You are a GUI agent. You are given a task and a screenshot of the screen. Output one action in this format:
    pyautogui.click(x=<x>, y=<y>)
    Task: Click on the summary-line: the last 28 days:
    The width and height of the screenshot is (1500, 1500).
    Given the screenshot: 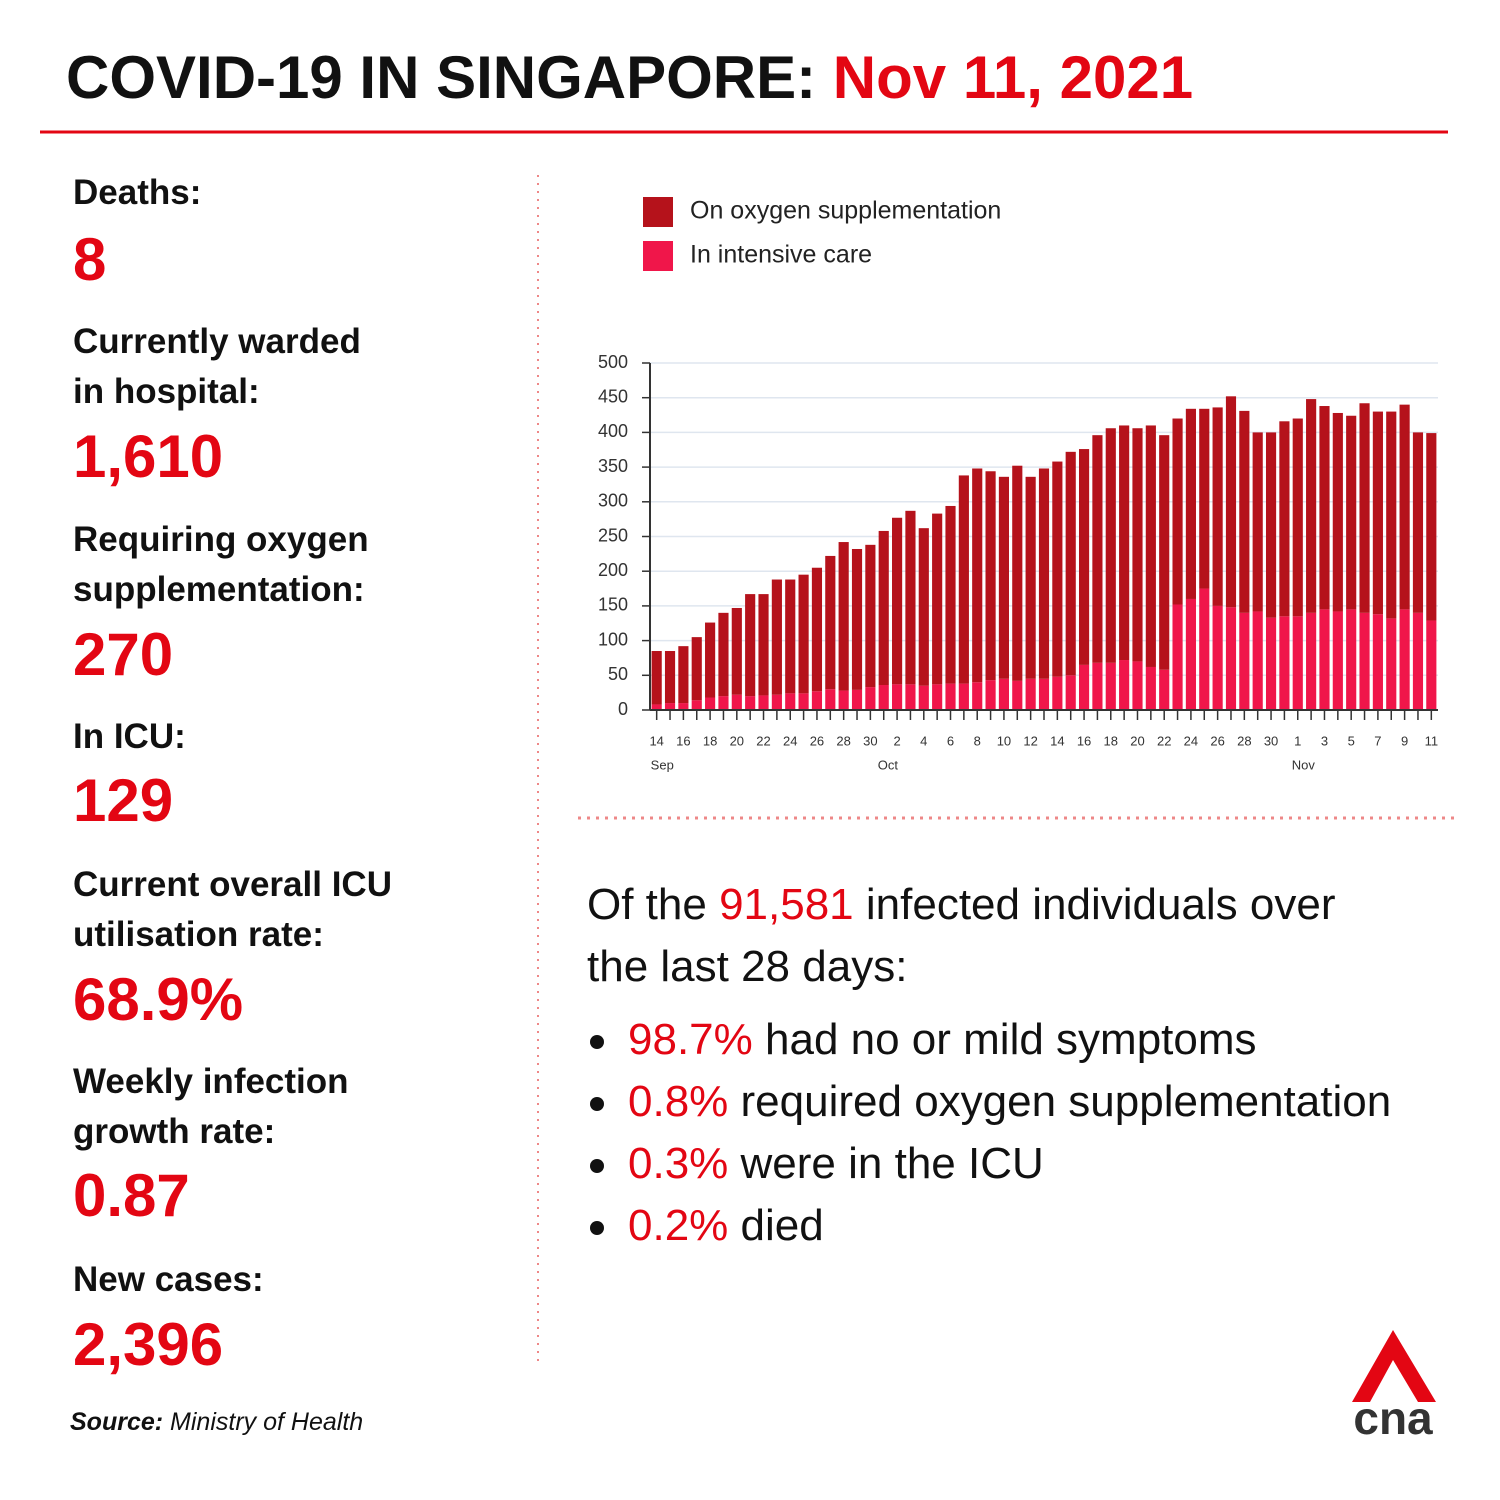 What is the action you would take?
    pyautogui.click(x=747, y=966)
    